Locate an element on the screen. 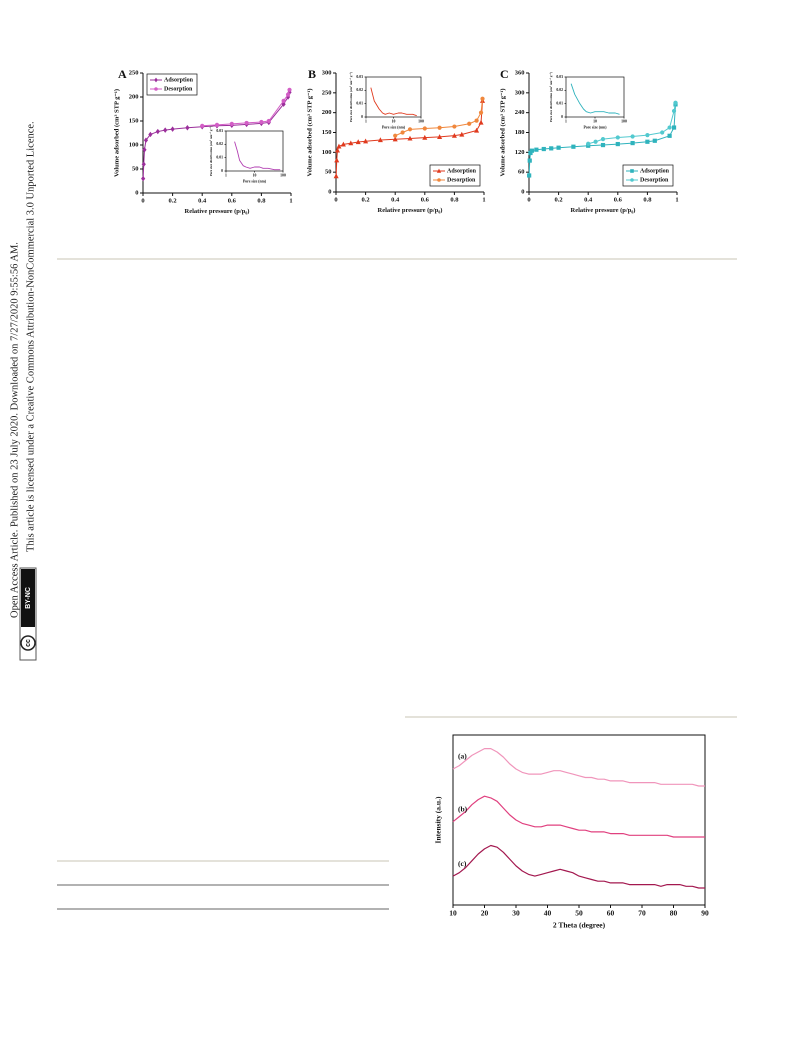 The height and width of the screenshot is (1039, 793). legend-frame is located at coordinates (648, 175).